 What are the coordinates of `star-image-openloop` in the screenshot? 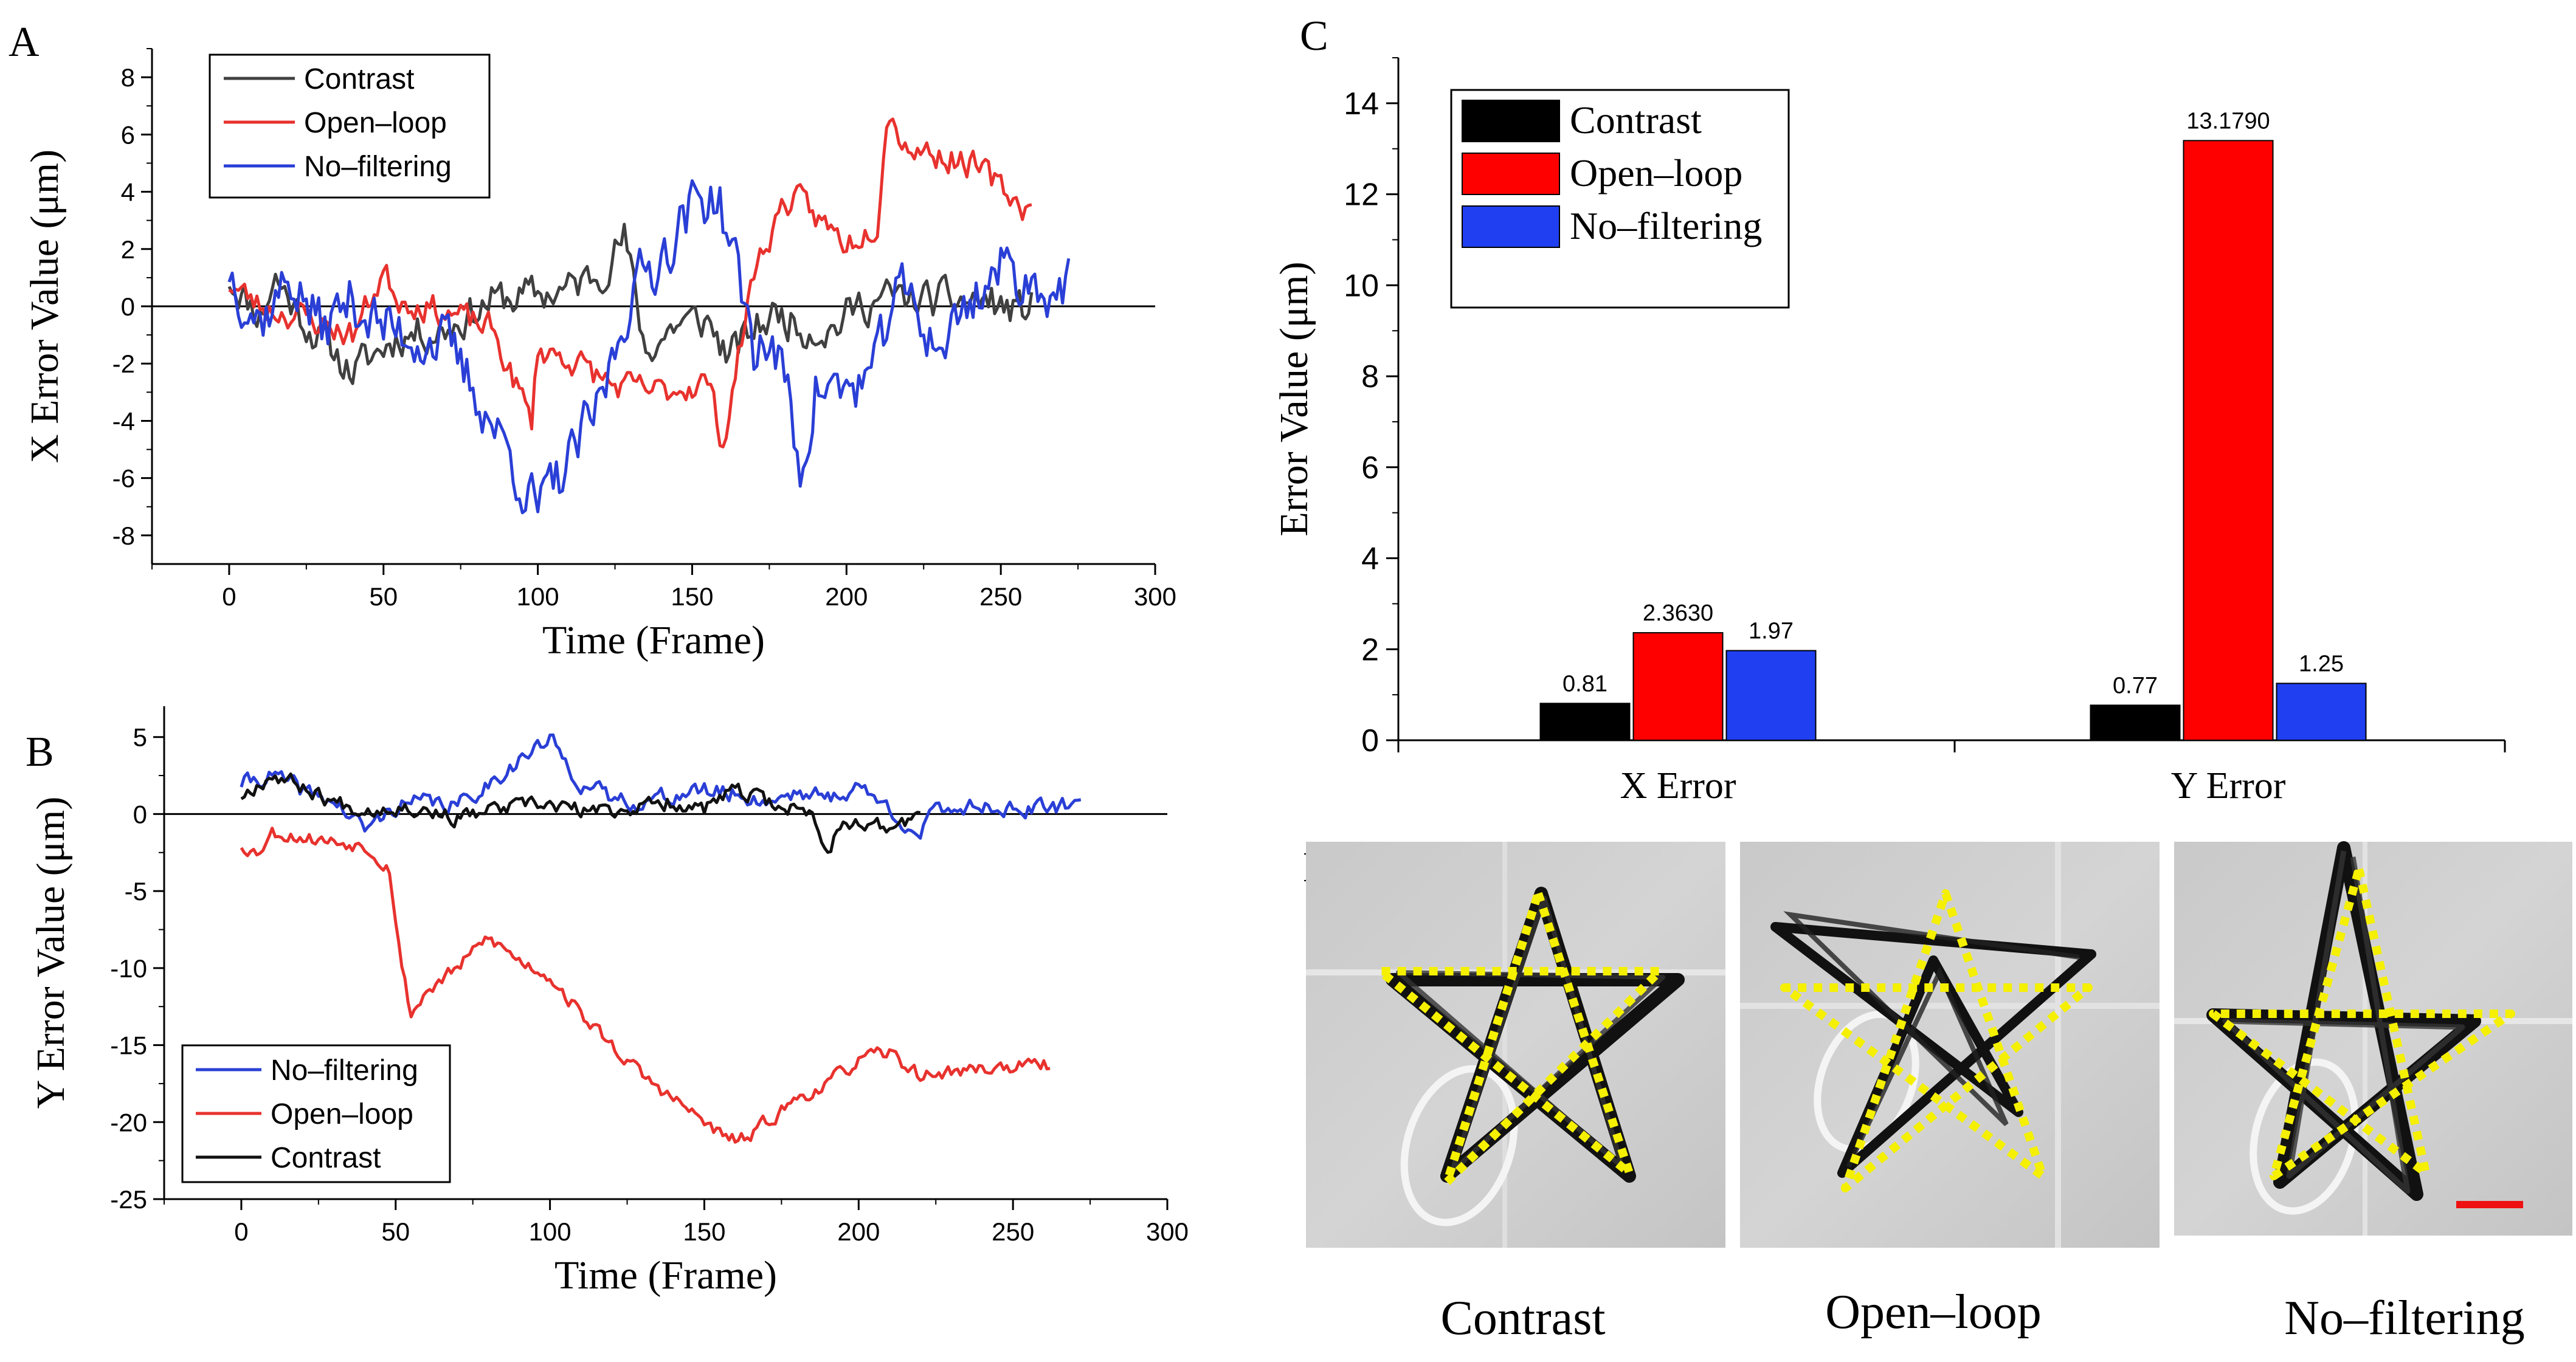 It's located at (1950, 1045).